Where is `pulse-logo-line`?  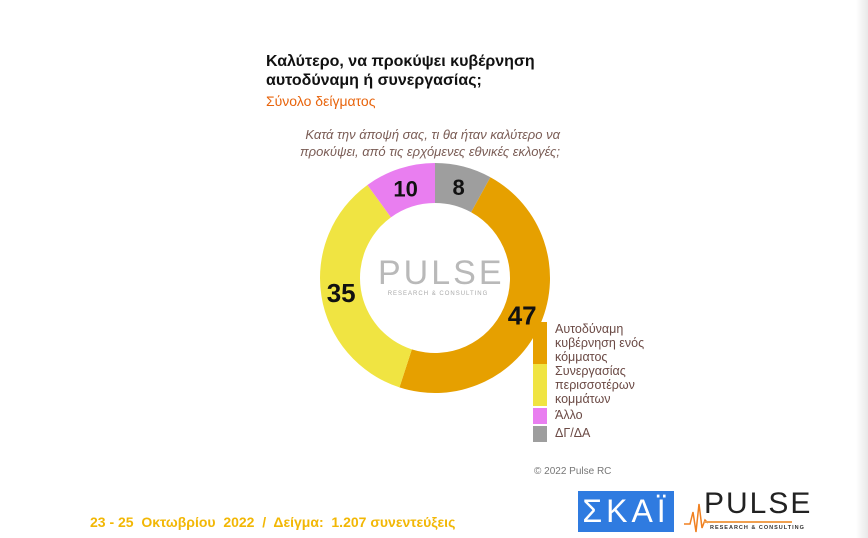
pulse-logo-line is located at coordinates (748, 522).